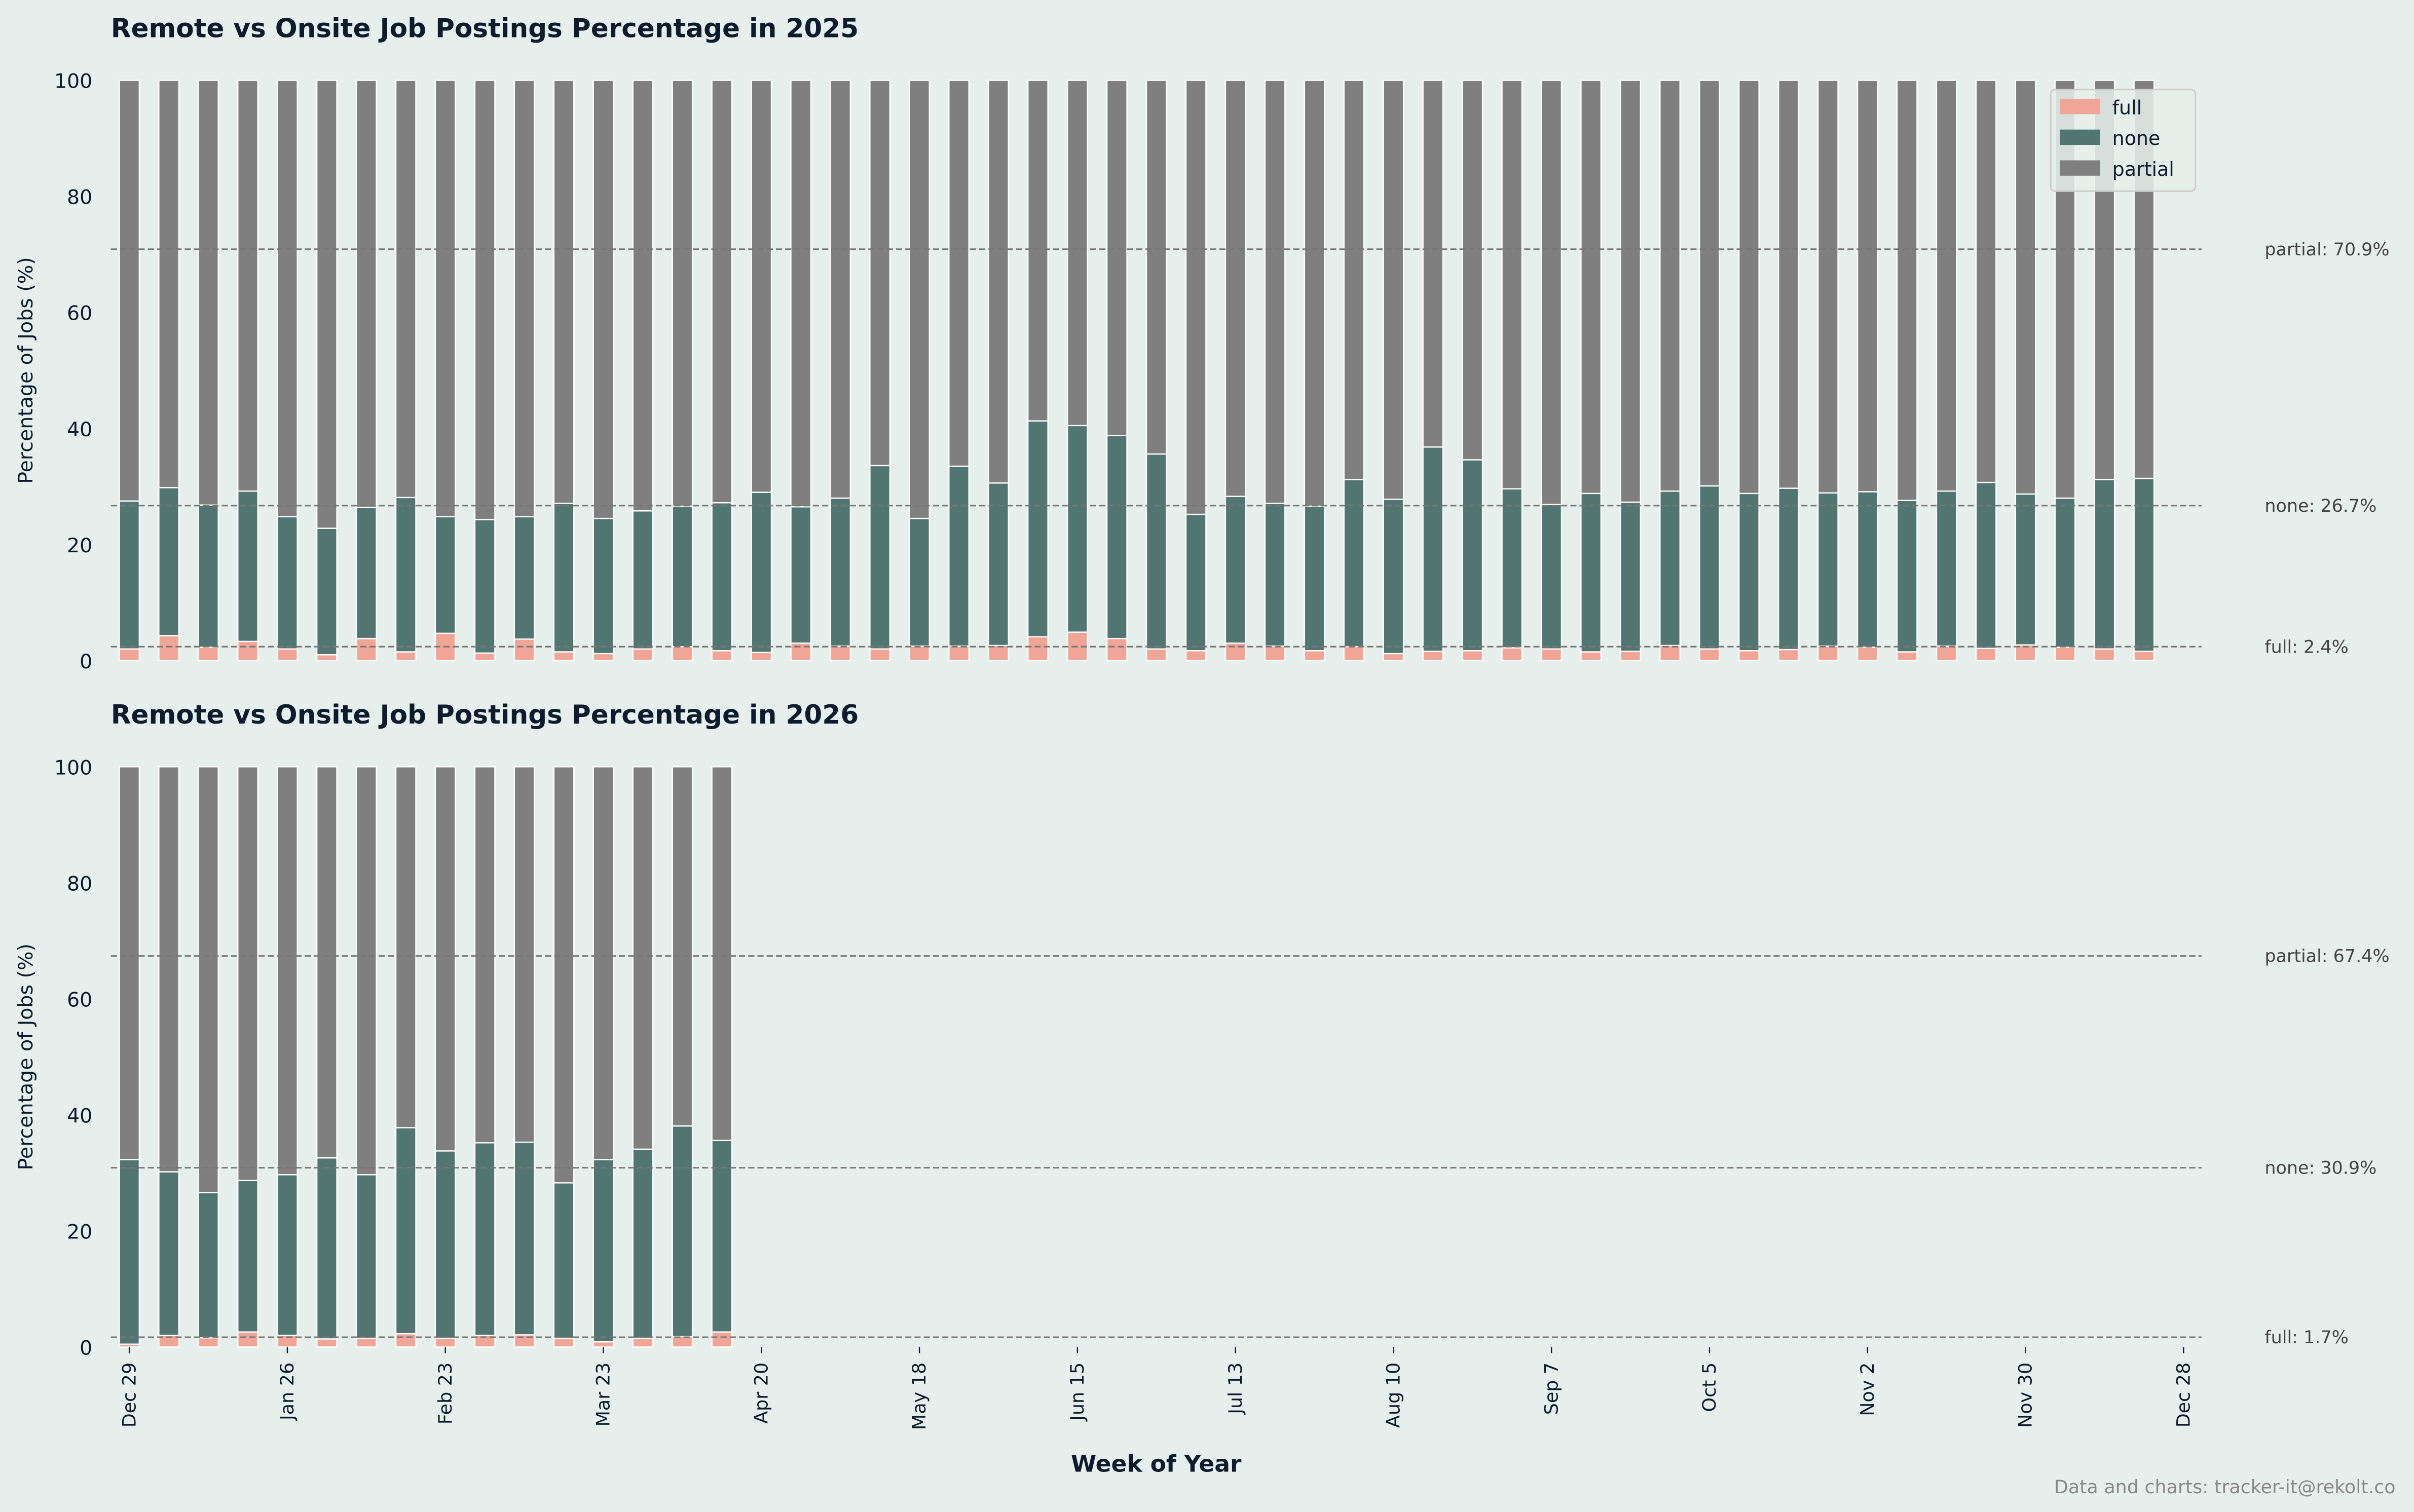 The image size is (2414, 1512). What do you see at coordinates (1709, 1387) in the screenshot?
I see `x-tick-label: Oct 5` at bounding box center [1709, 1387].